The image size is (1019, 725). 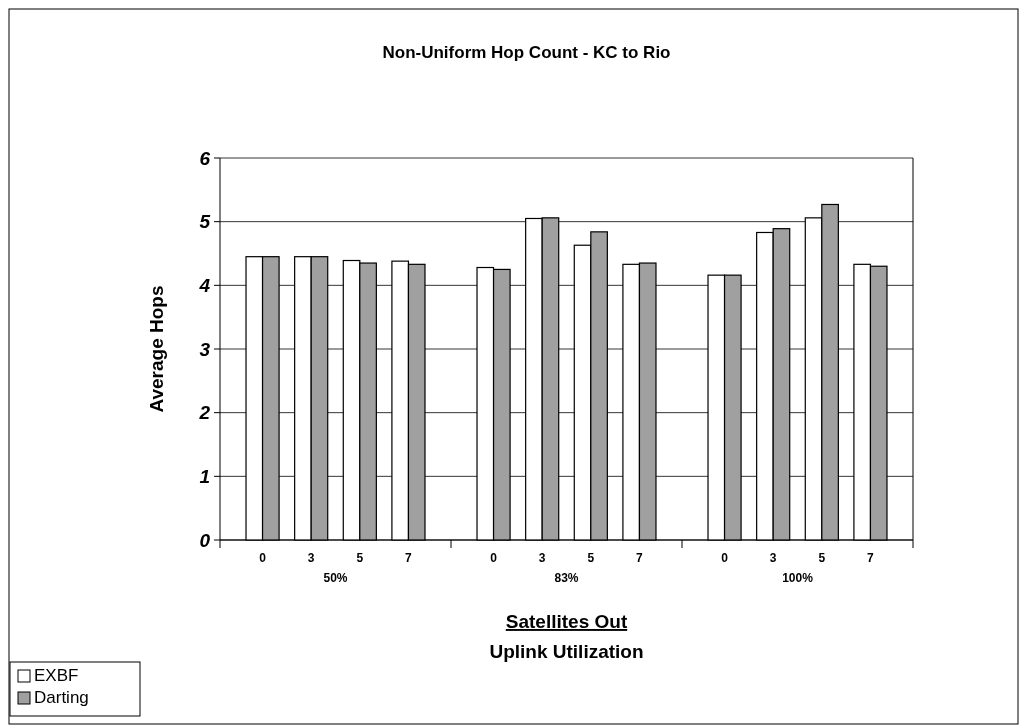 What do you see at coordinates (156, 349) in the screenshot?
I see `y-axis-title: Average Hops` at bounding box center [156, 349].